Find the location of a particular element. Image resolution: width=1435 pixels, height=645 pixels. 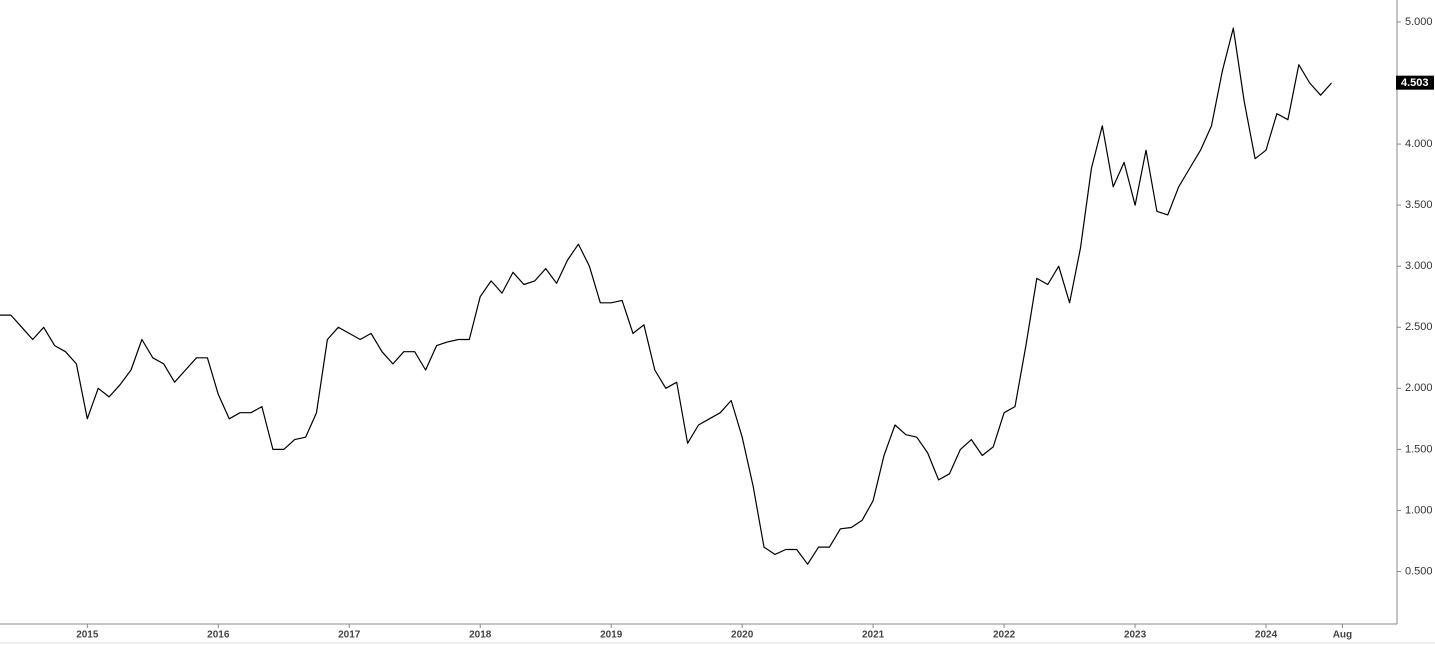

x-tick-label: 2021 is located at coordinates (873, 635).